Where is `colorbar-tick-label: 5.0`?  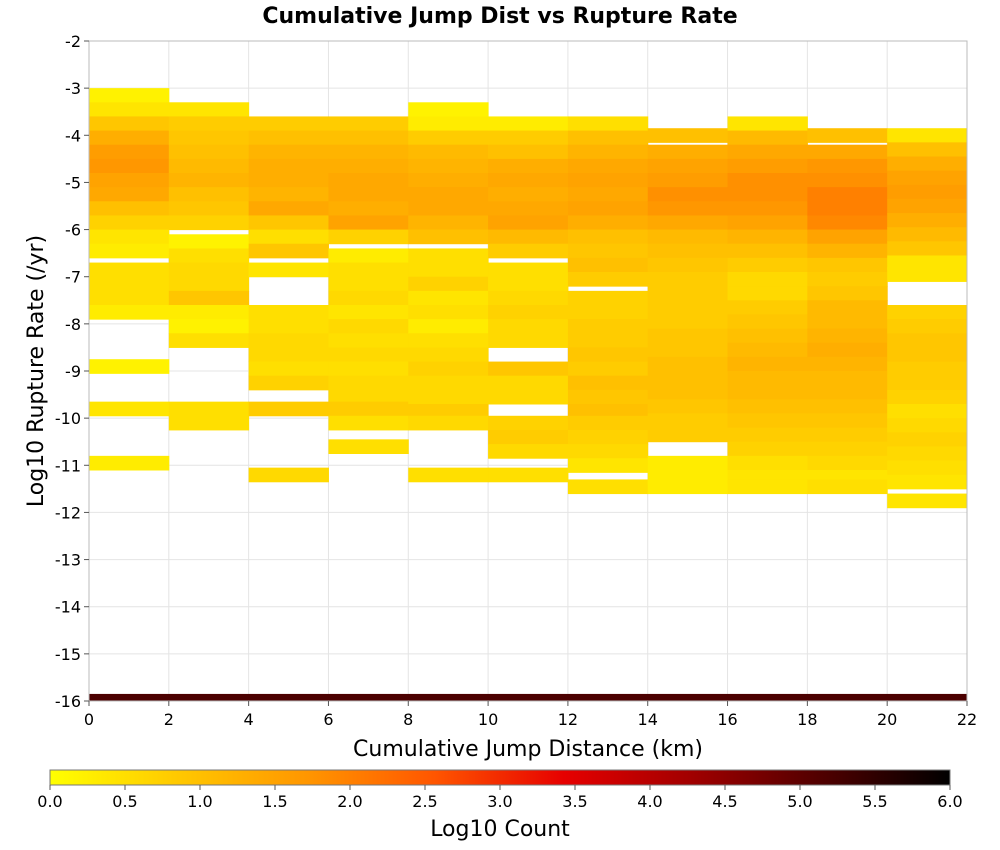
colorbar-tick-label: 5.0 is located at coordinates (799, 801).